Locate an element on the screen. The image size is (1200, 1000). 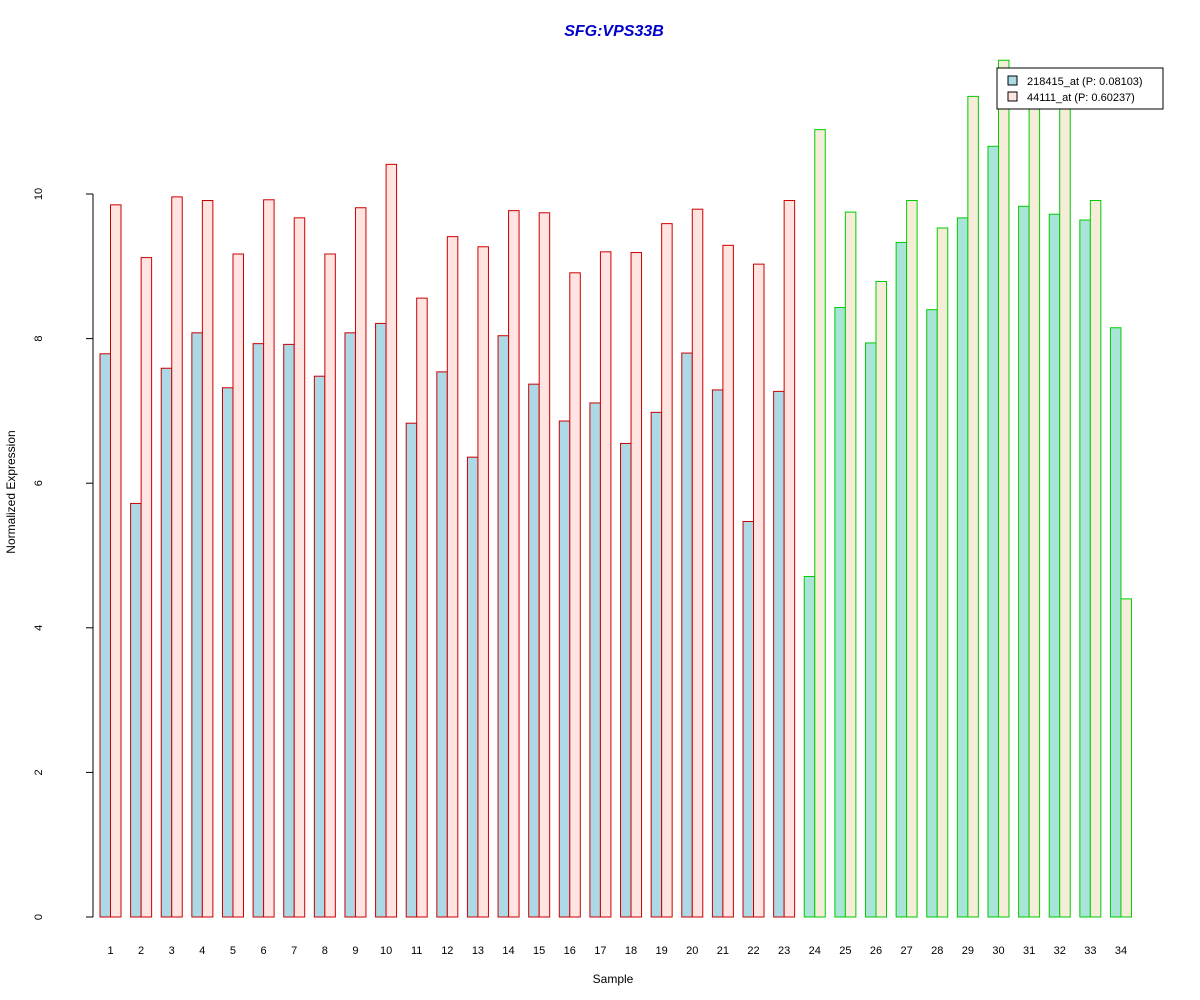
y-tick-label: 8 is located at coordinates (39, 339).